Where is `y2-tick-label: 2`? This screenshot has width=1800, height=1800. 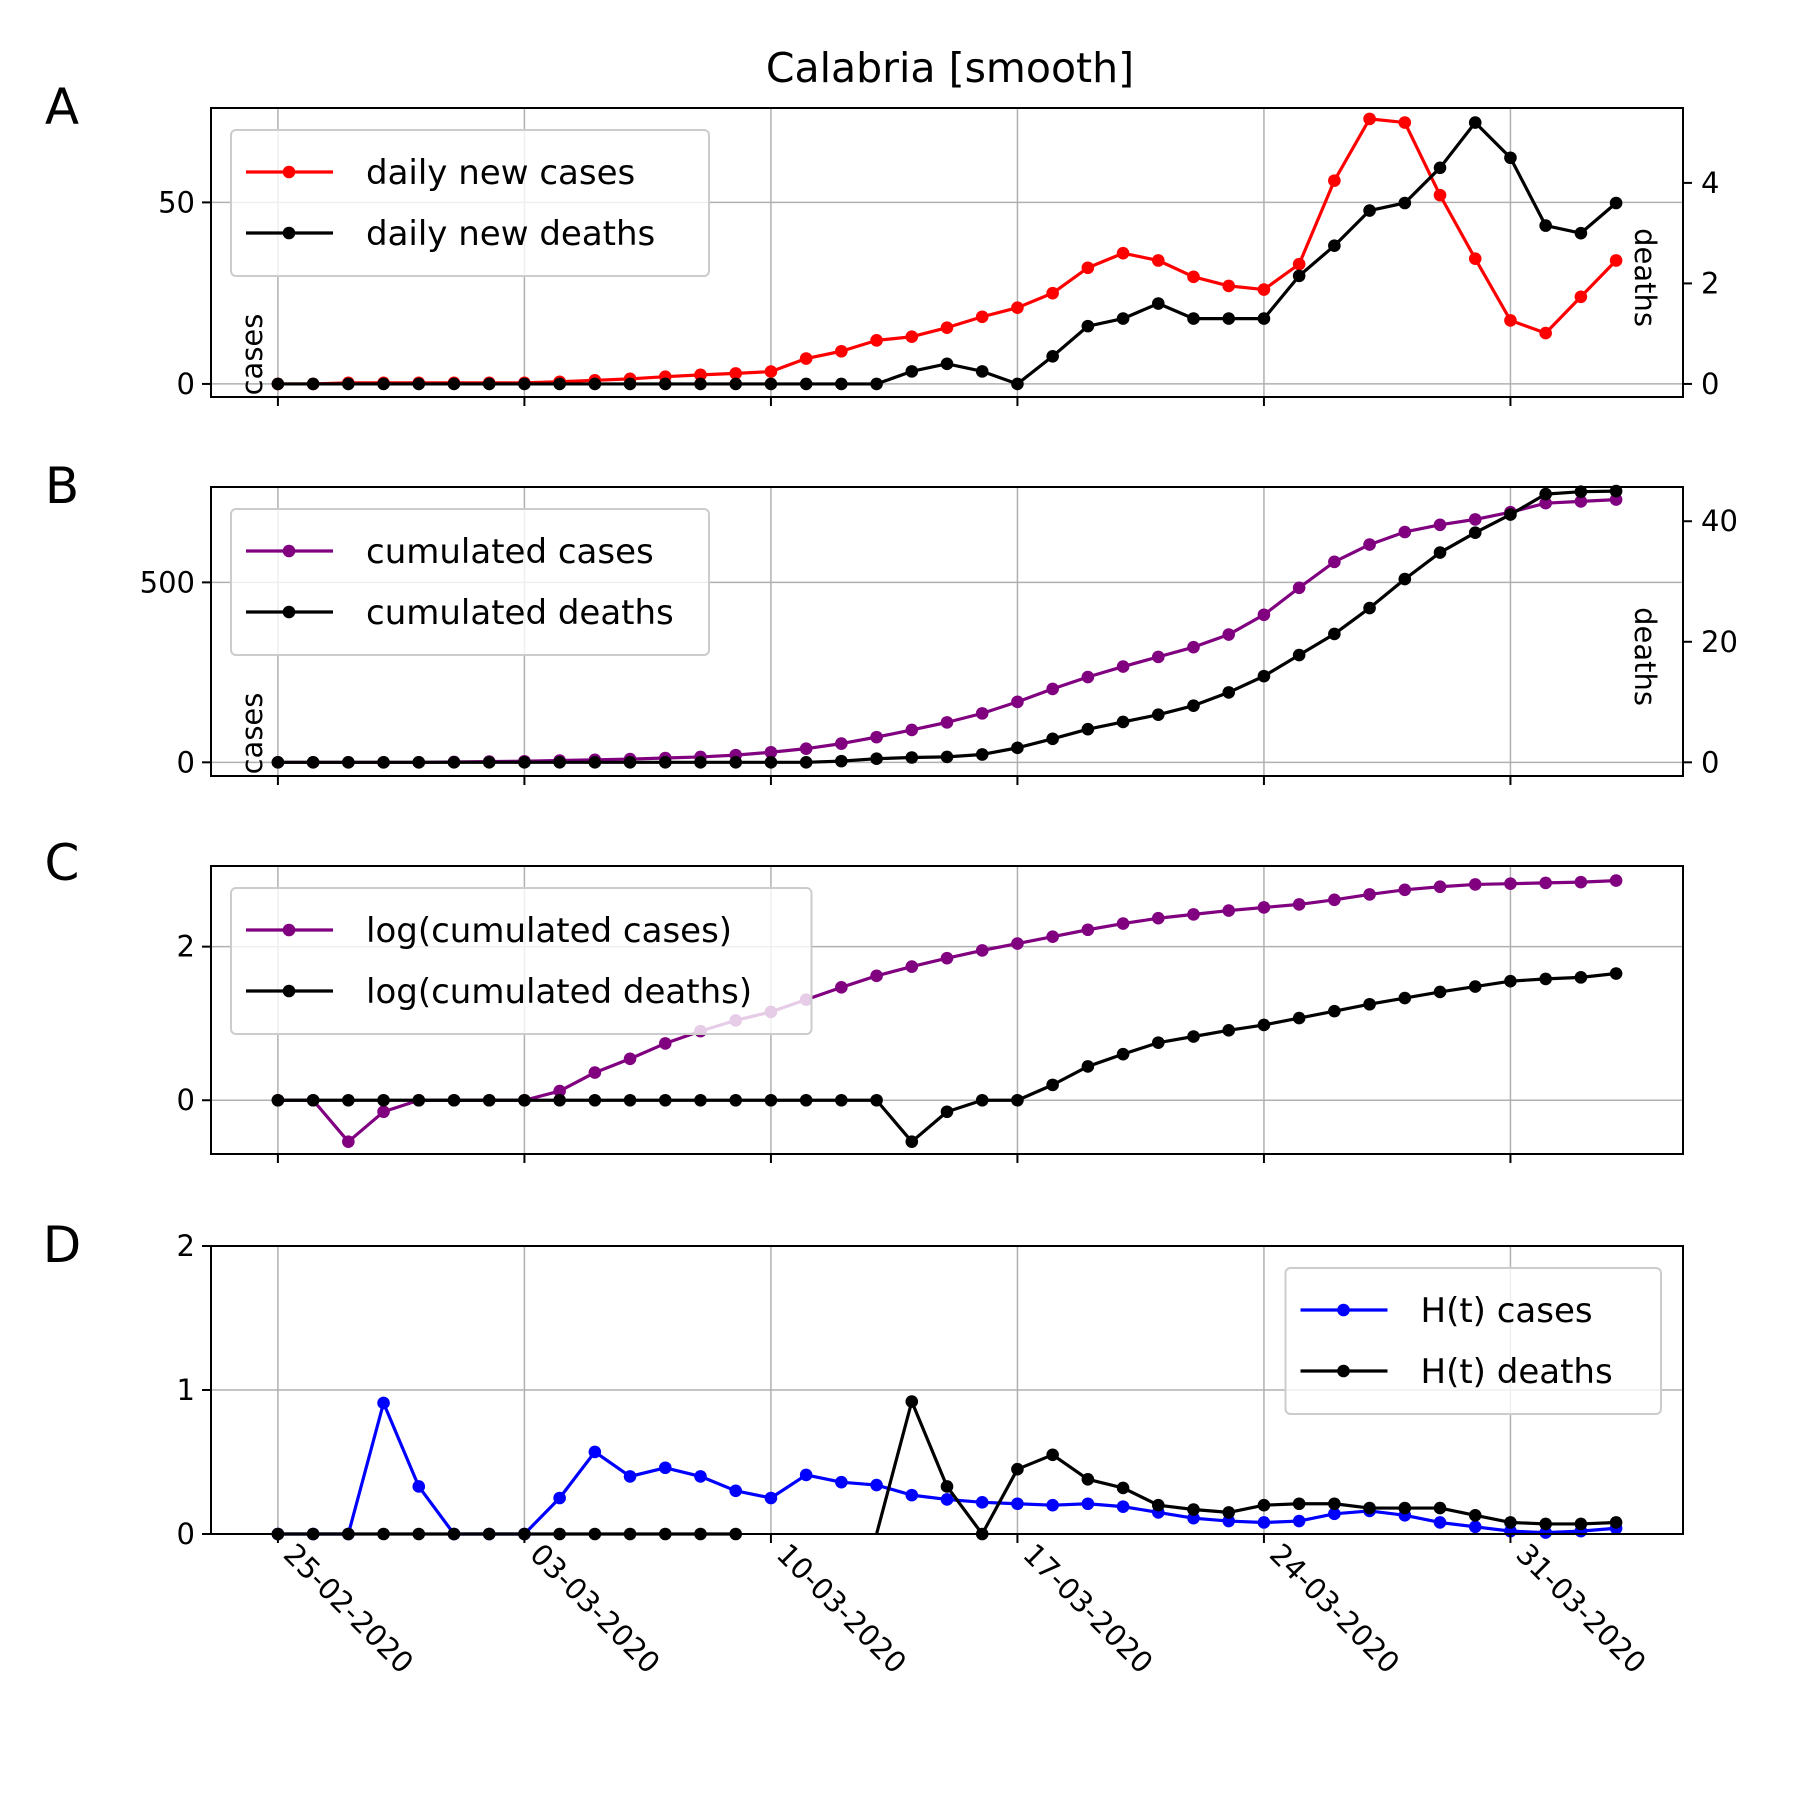 y2-tick-label: 2 is located at coordinates (1710, 283).